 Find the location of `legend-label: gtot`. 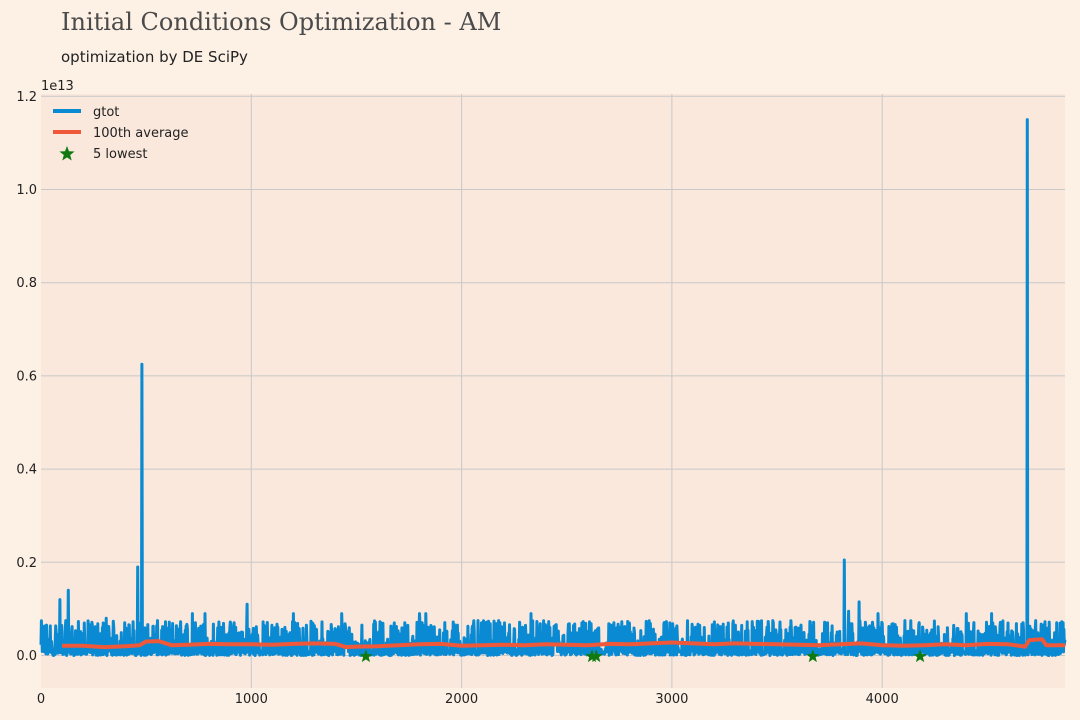

legend-label: gtot is located at coordinates (106, 112).